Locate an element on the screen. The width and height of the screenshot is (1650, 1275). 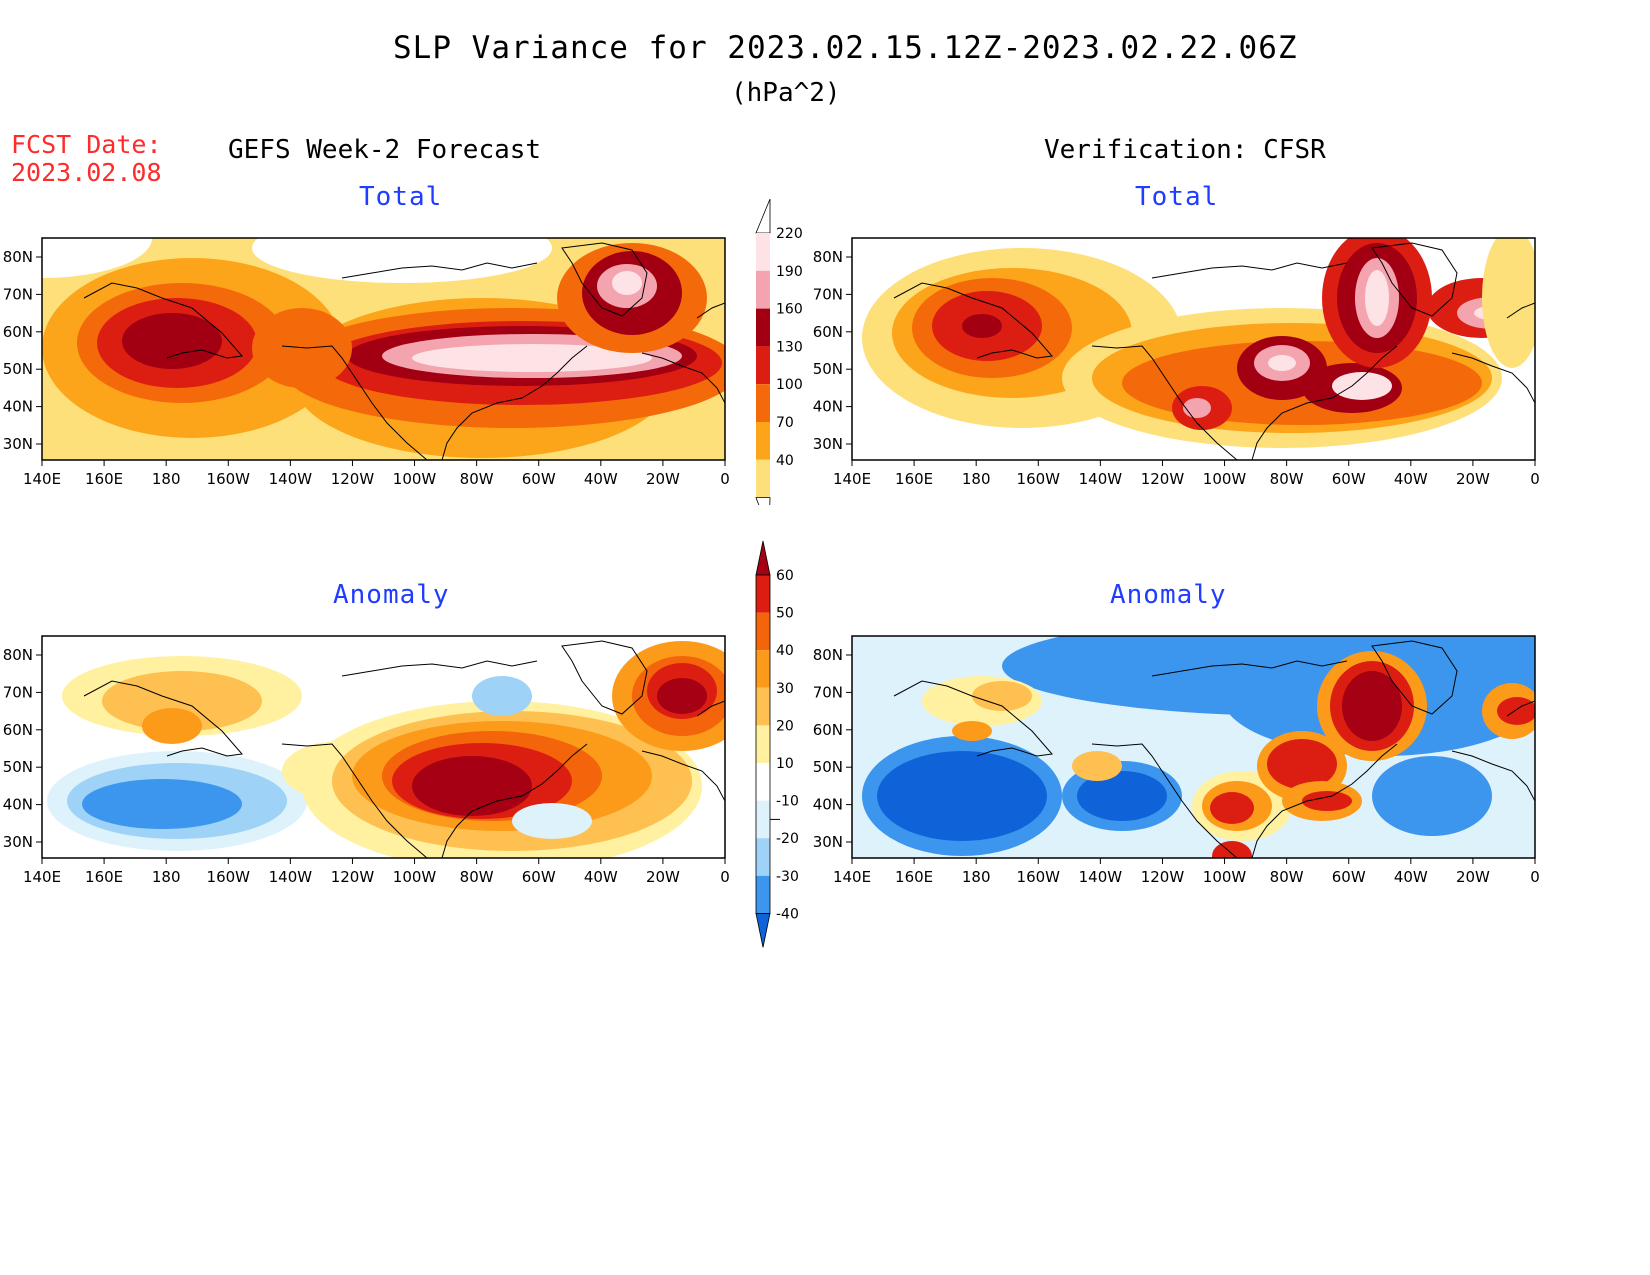
colorbar-tick-label: 190 is located at coordinates (789, 272).